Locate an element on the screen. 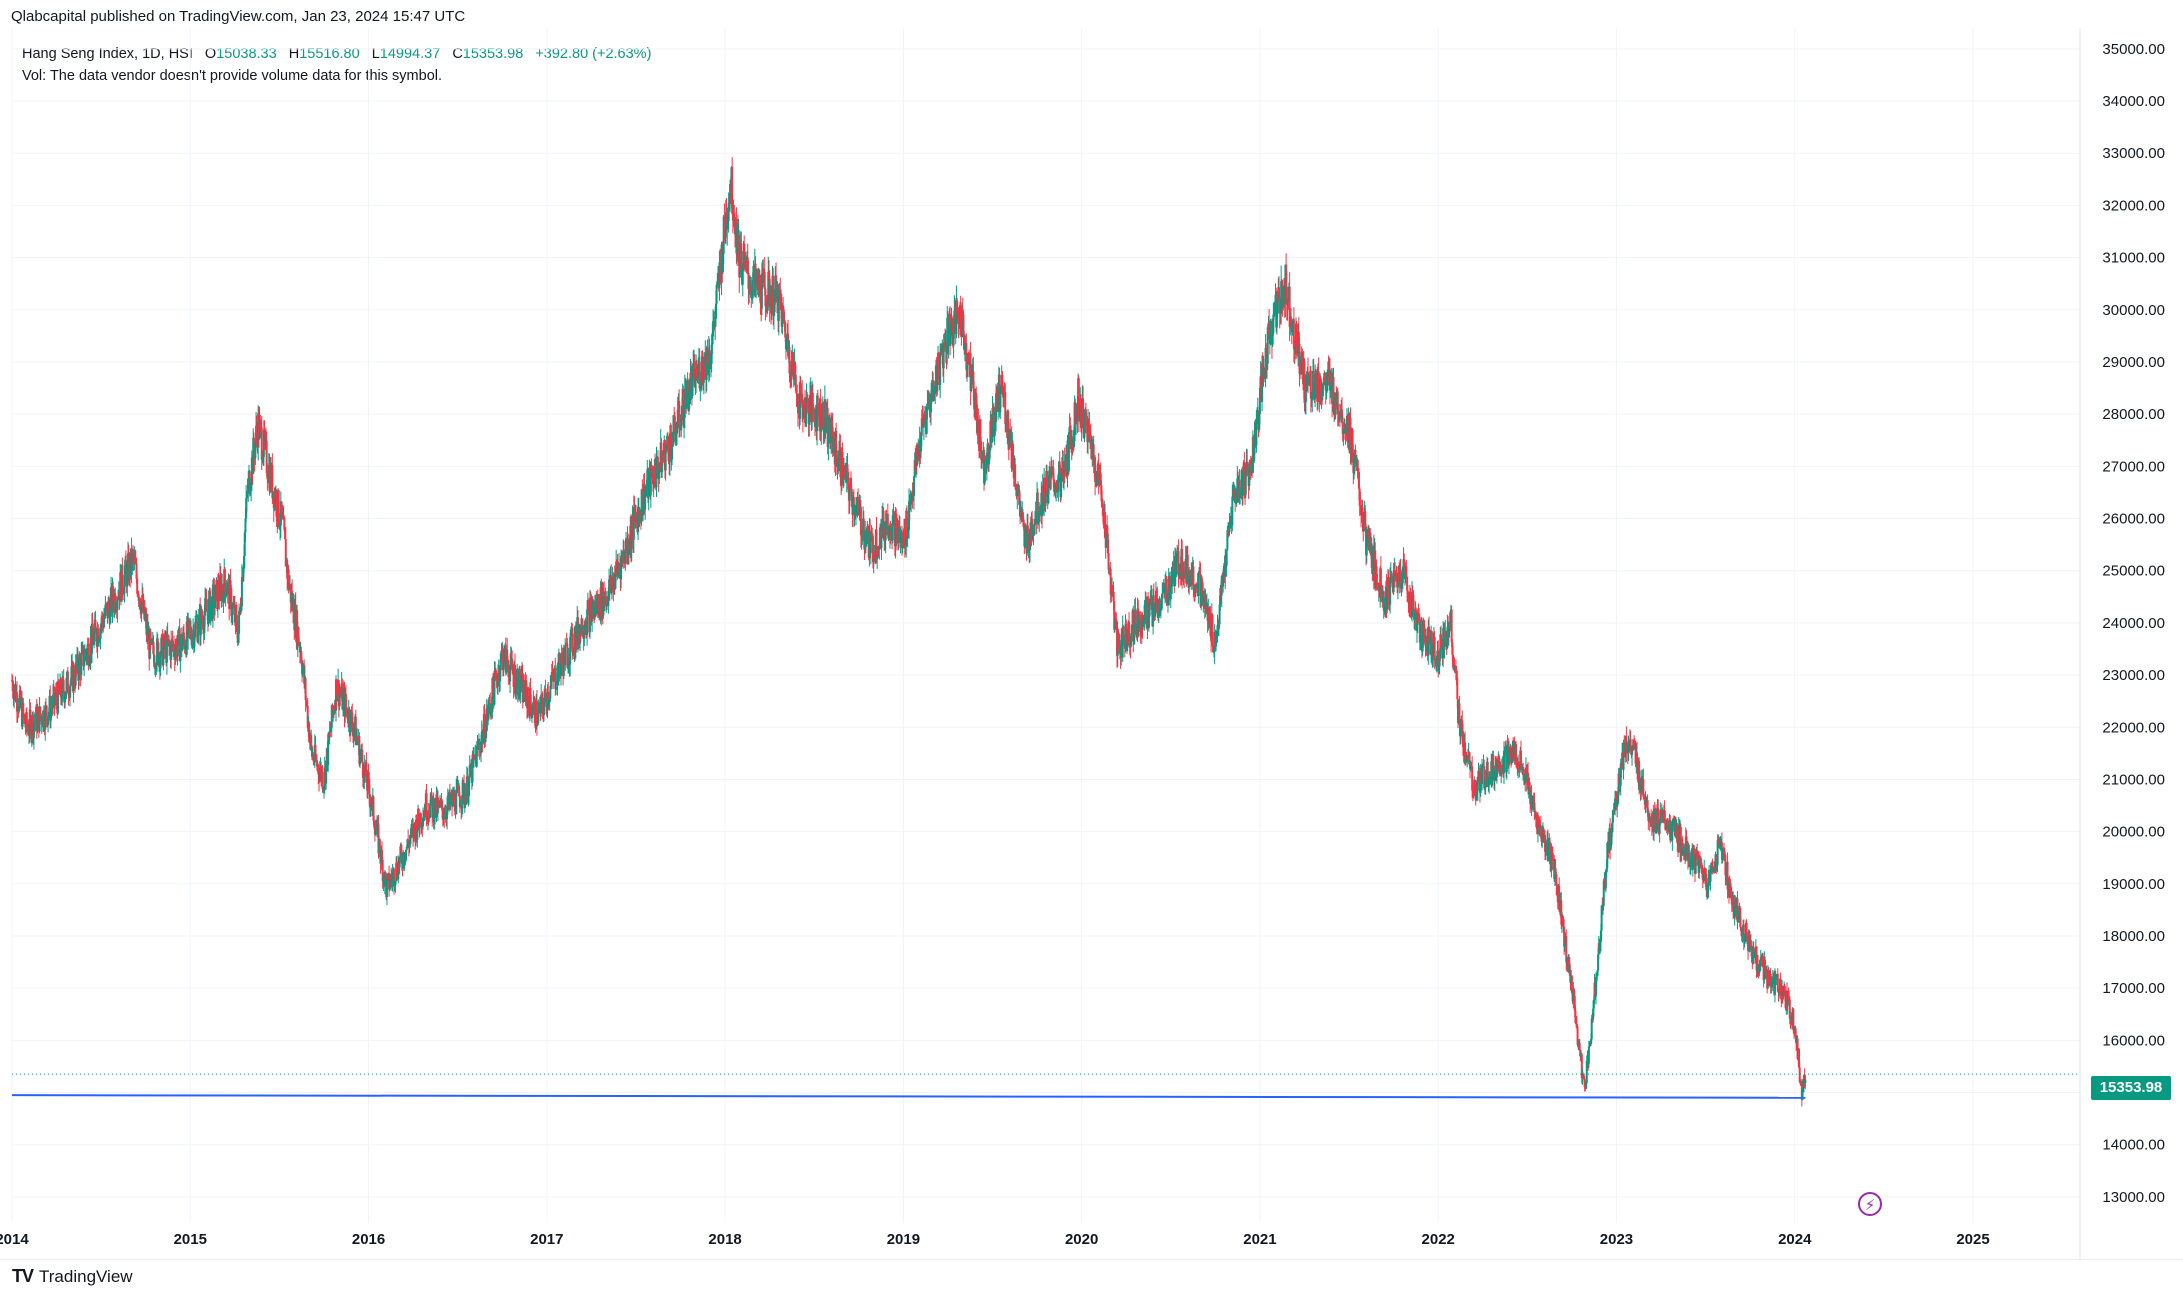  y-tick-label: 14000.00 is located at coordinates (2133, 1145).